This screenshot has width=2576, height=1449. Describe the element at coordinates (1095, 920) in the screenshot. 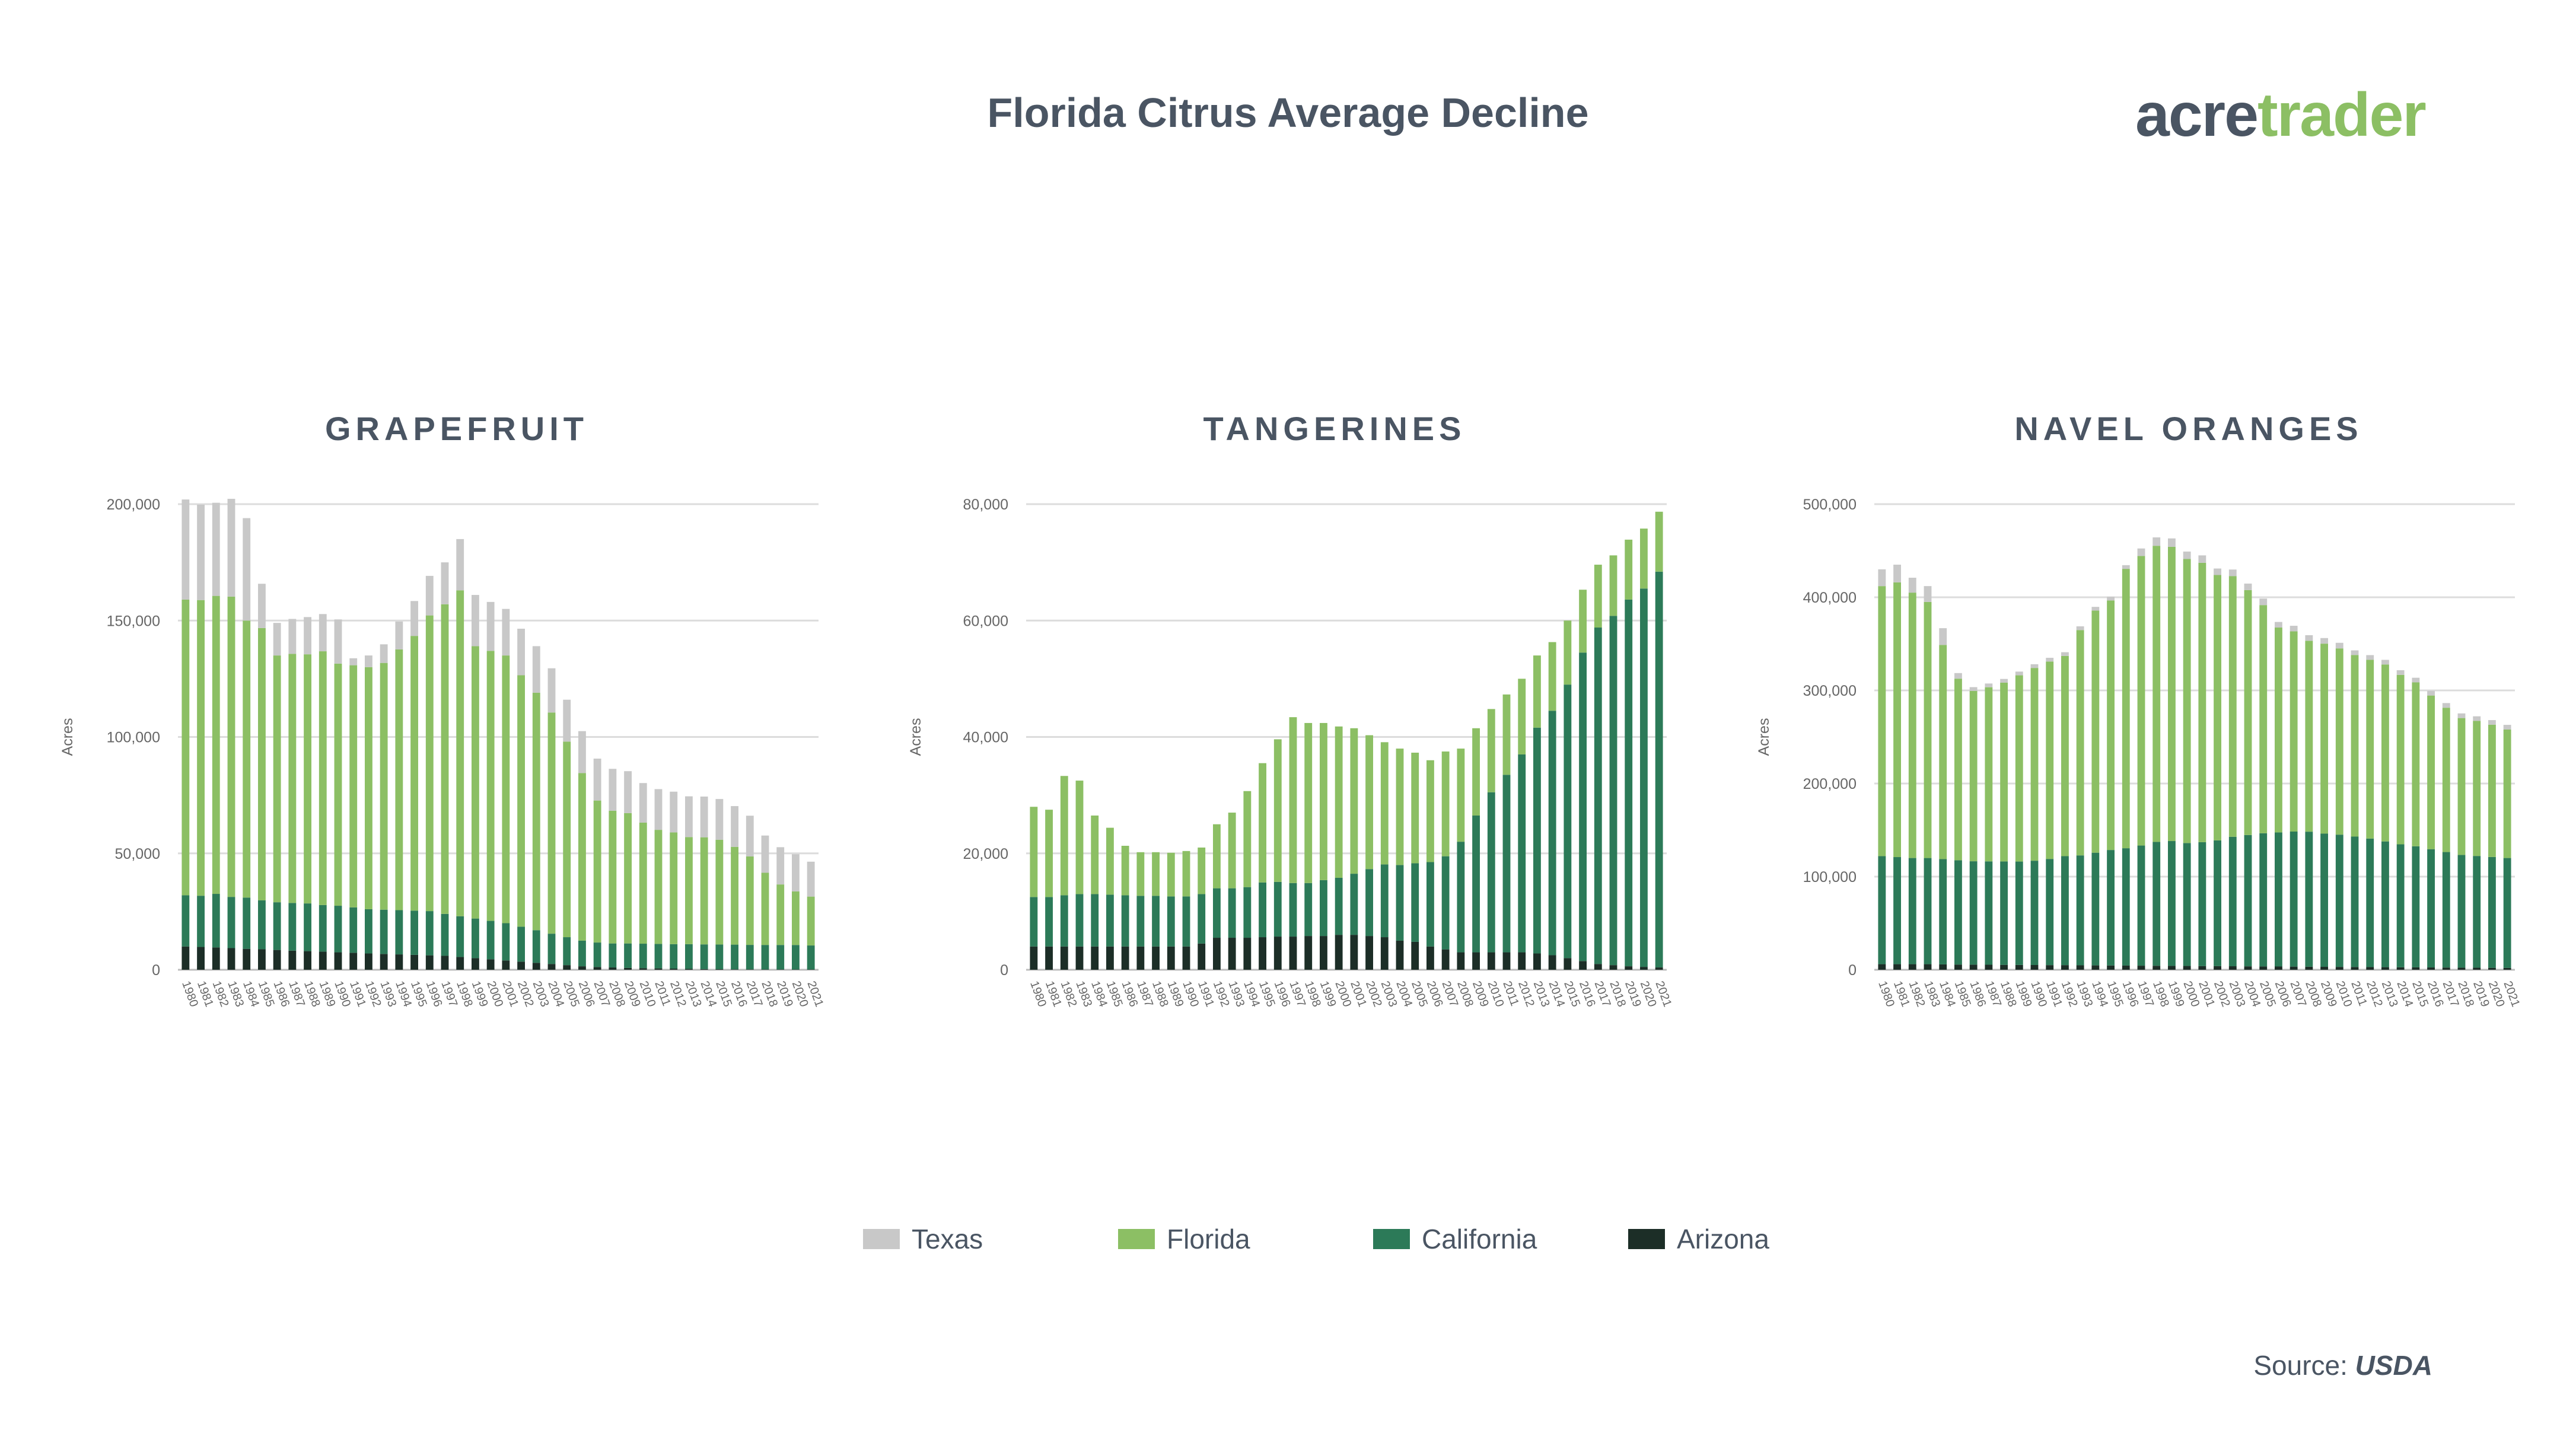

I see `bar-segment-california-1984` at that location.